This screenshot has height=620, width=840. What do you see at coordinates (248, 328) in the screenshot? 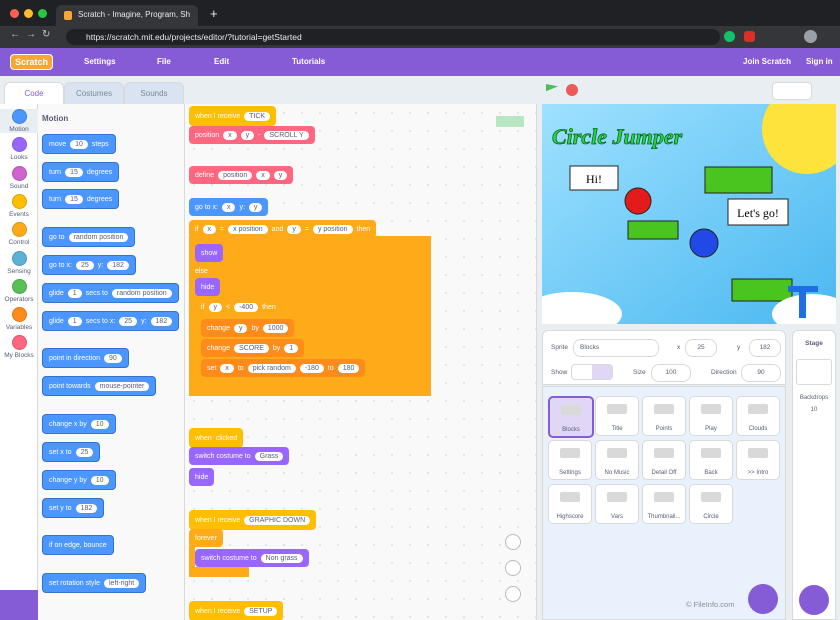
I see `script-block: change y by 1000` at bounding box center [248, 328].